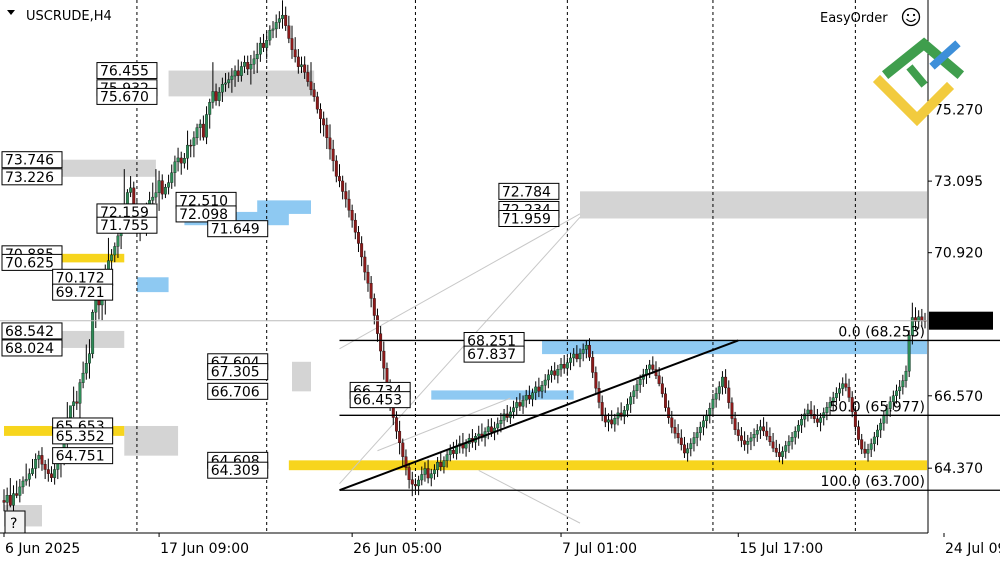 Image resolution: width=1000 pixels, height=562 pixels. Describe the element at coordinates (854, 18) in the screenshot. I see `indicator-label: EasyOrder` at that location.